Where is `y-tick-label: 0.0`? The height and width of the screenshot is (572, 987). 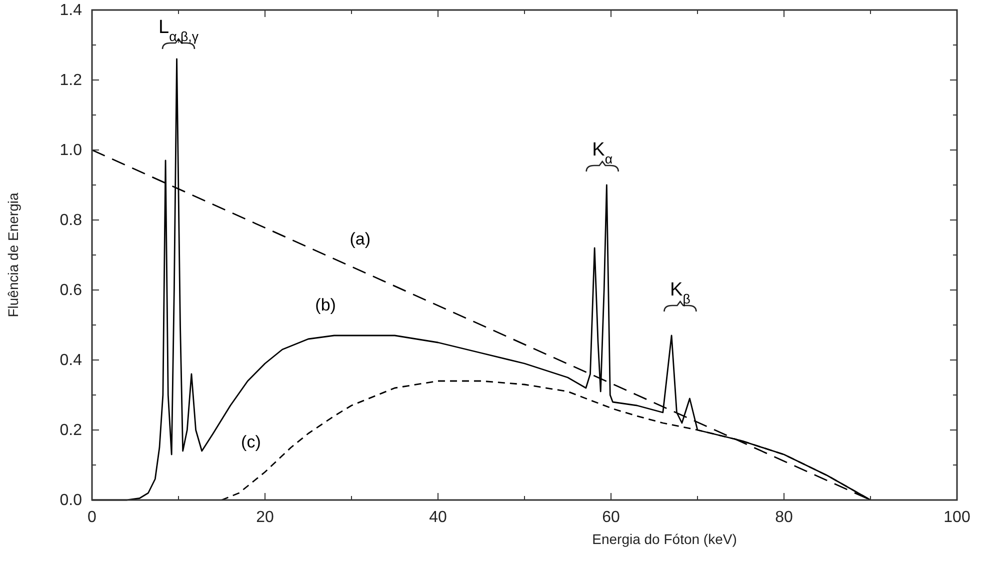 y-tick-label: 0.0 is located at coordinates (71, 500).